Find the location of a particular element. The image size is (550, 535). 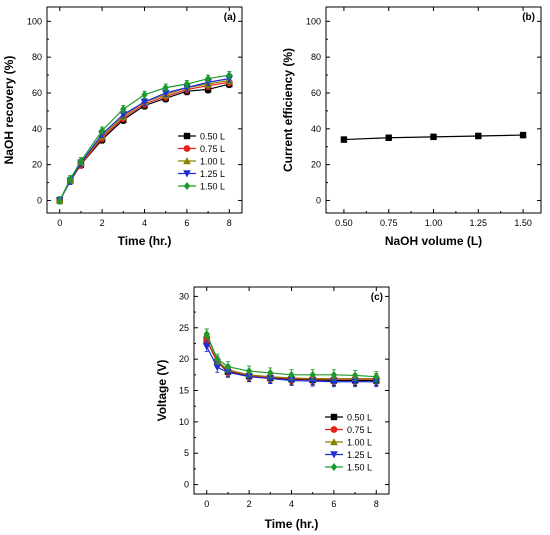

y-axis-label: Voltage (V) is located at coordinates (162, 391).